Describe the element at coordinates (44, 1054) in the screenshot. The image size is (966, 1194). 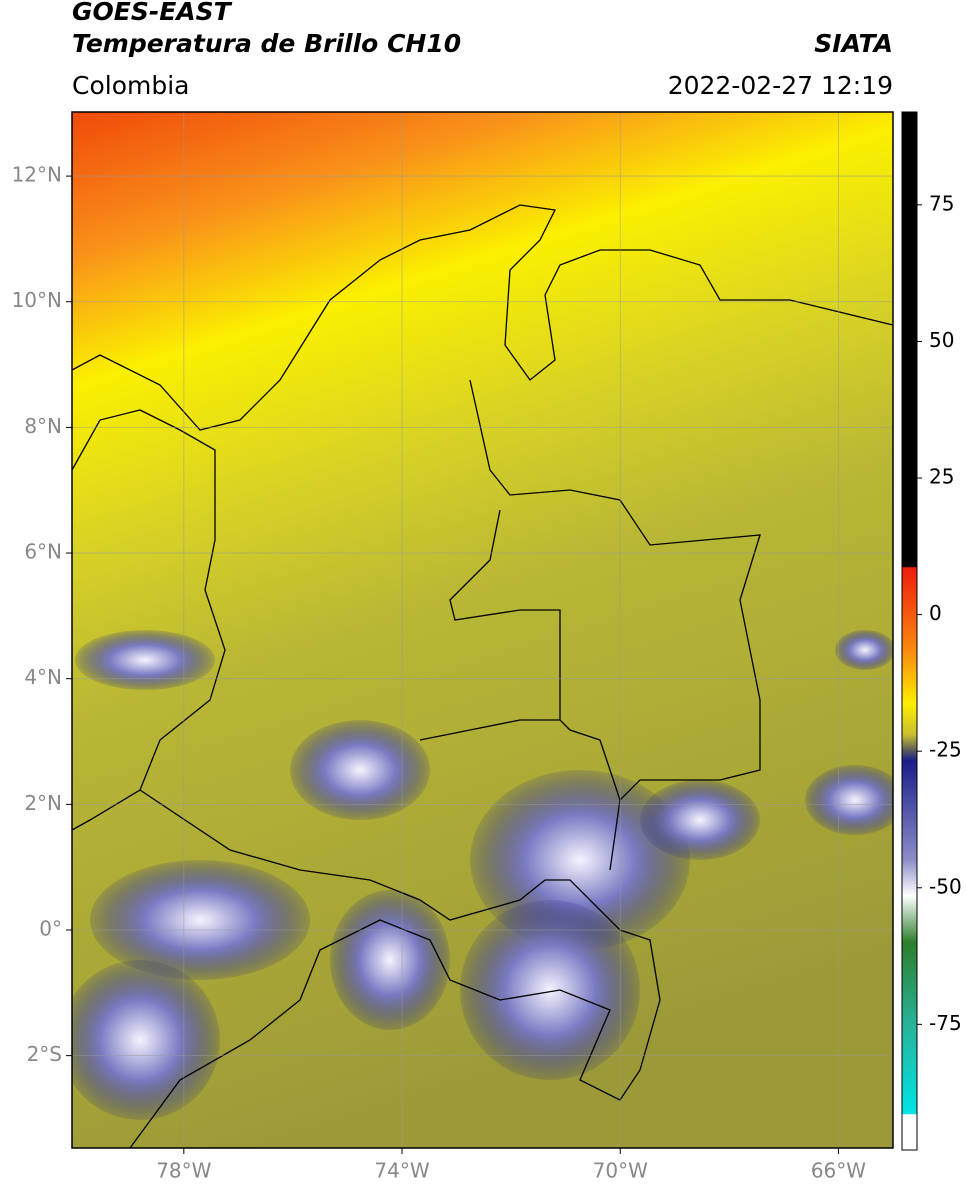
I see `lat-tick-label: 2°S` at that location.